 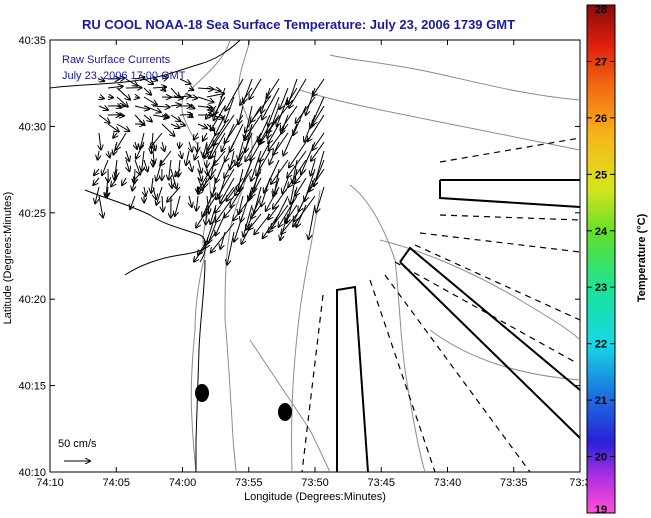 I want to click on x-tick-label: 73:40, so click(x=448, y=483).